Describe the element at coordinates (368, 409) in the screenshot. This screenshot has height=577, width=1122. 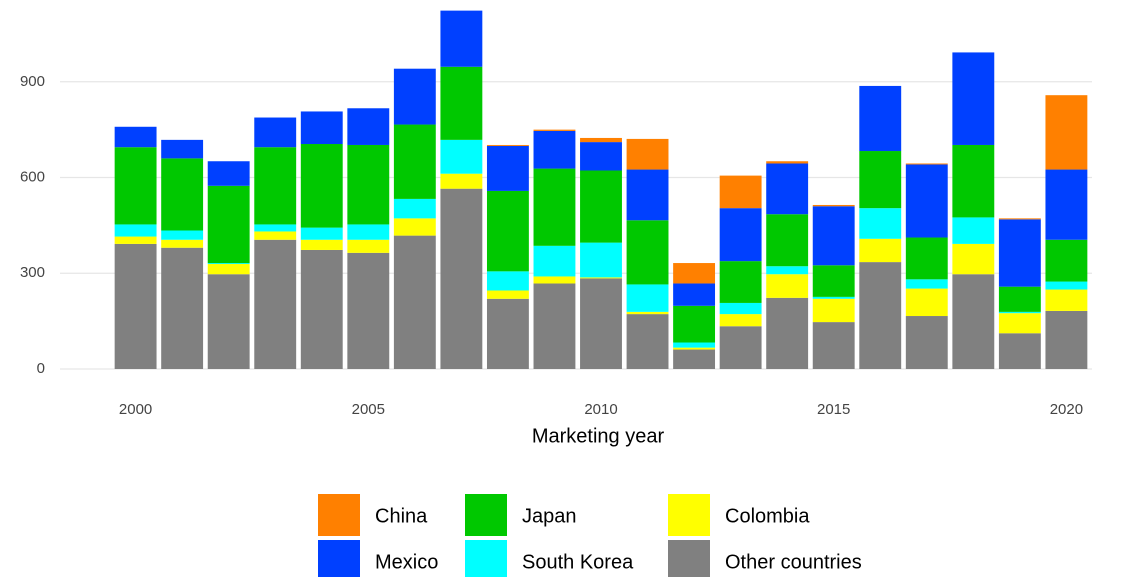
I see `x-tick-label: 2005` at that location.